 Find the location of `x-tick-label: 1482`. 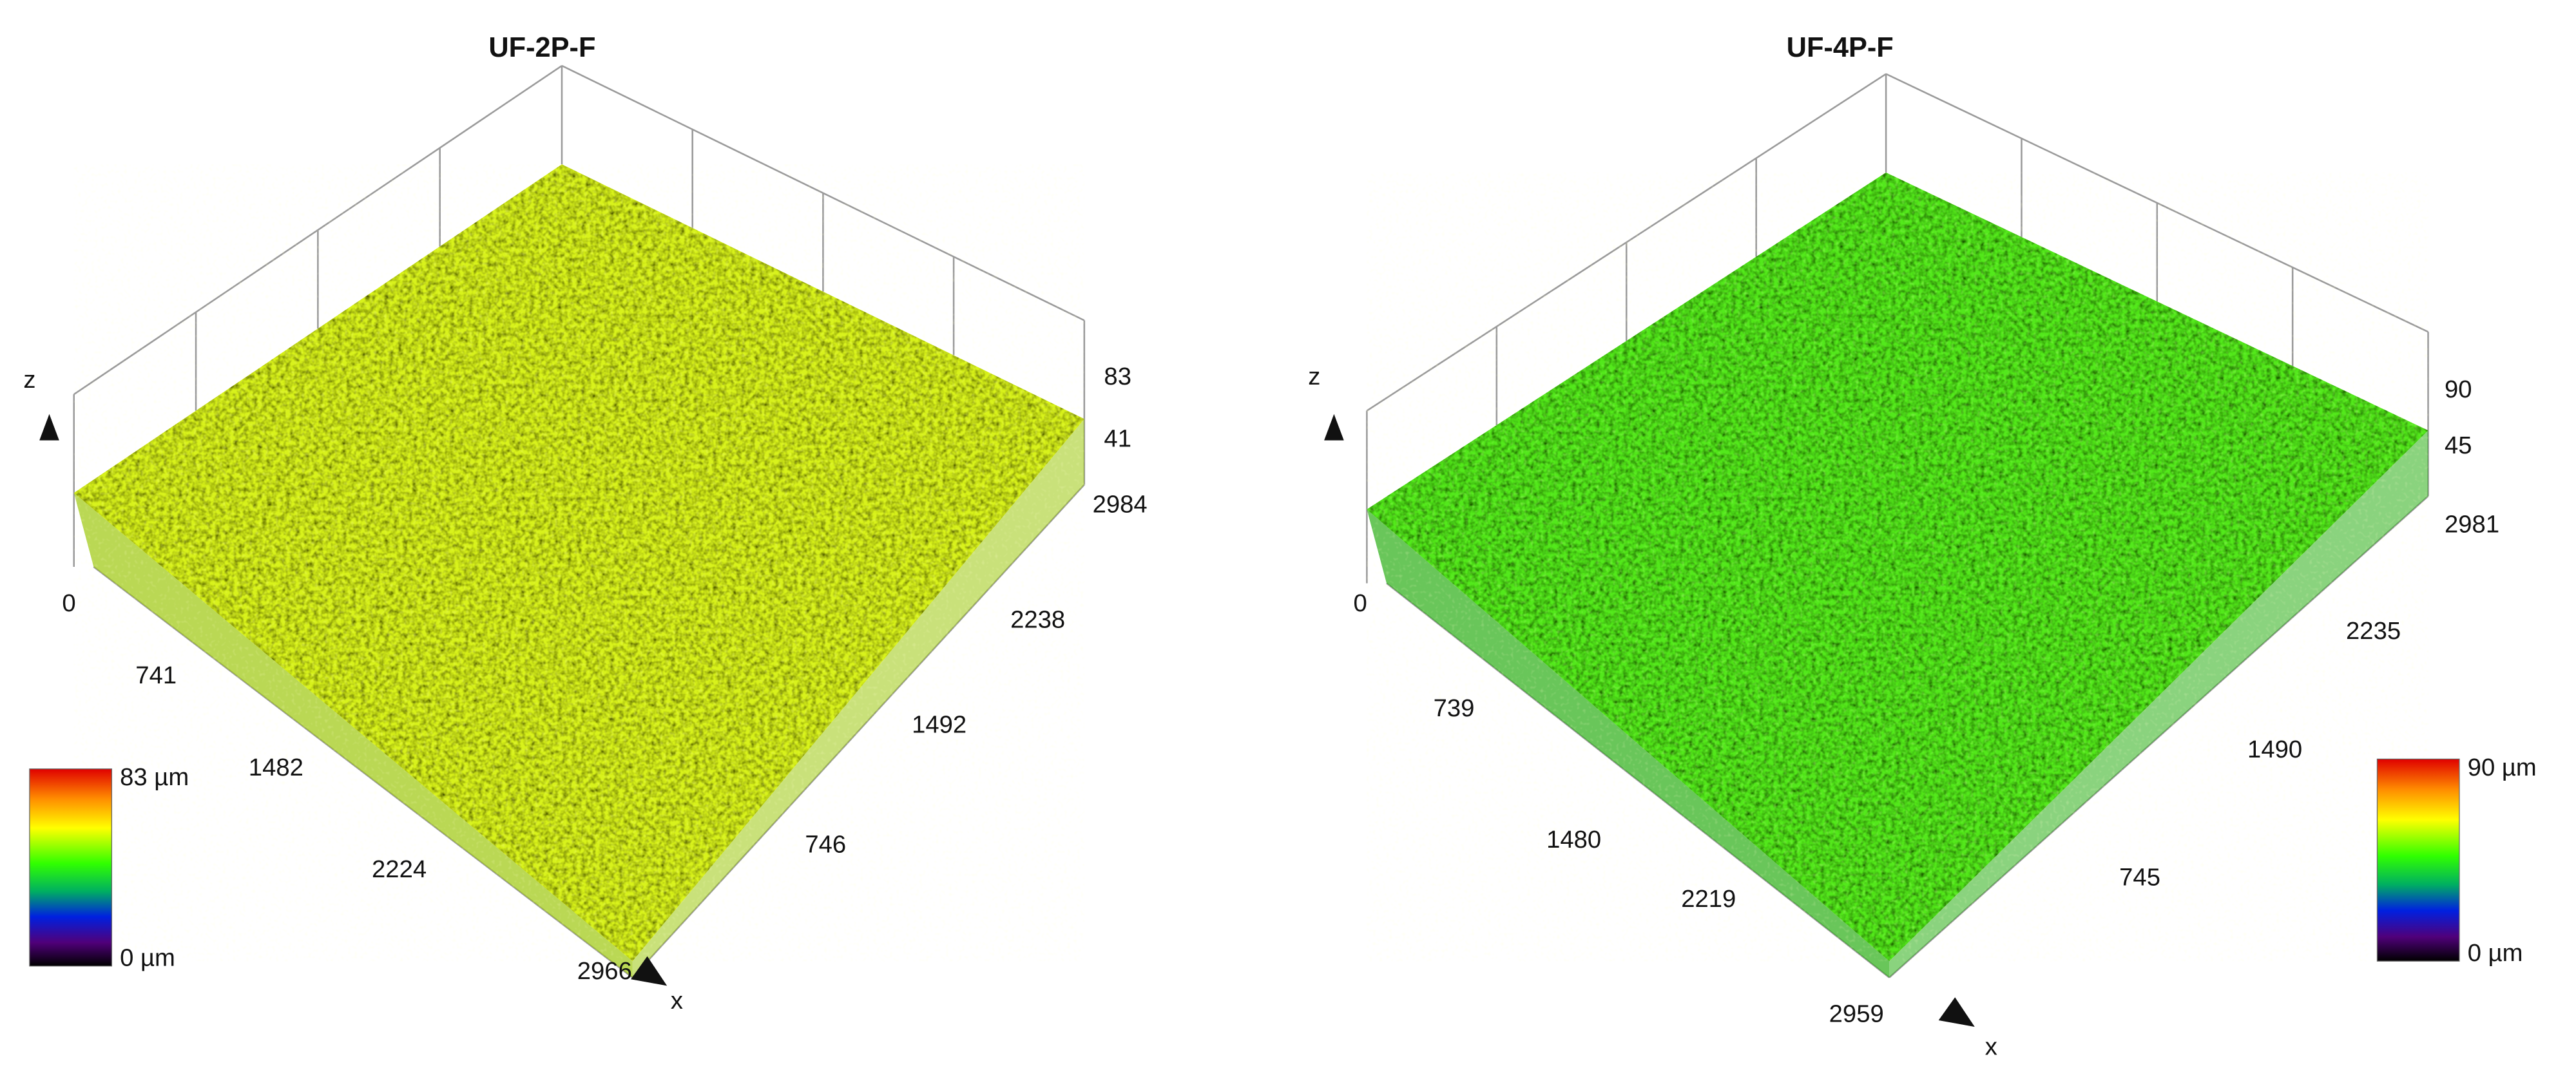

x-tick-label: 1482 is located at coordinates (276, 767).